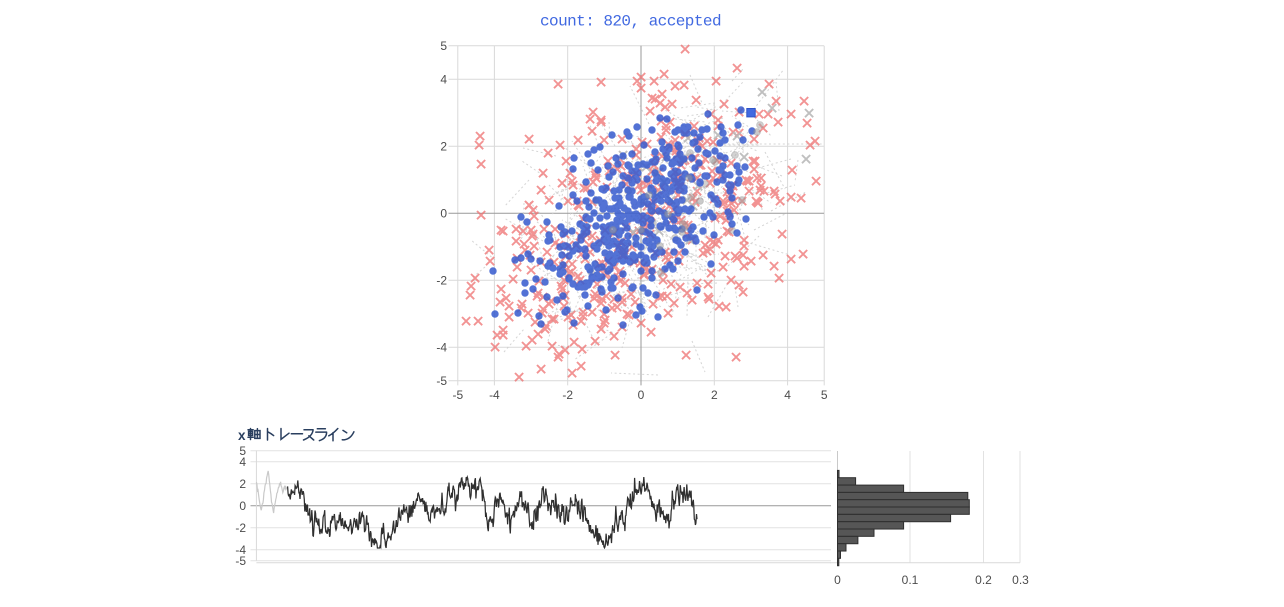 The image size is (1284, 607). I want to click on svg-text: 0.1, so click(910, 580).